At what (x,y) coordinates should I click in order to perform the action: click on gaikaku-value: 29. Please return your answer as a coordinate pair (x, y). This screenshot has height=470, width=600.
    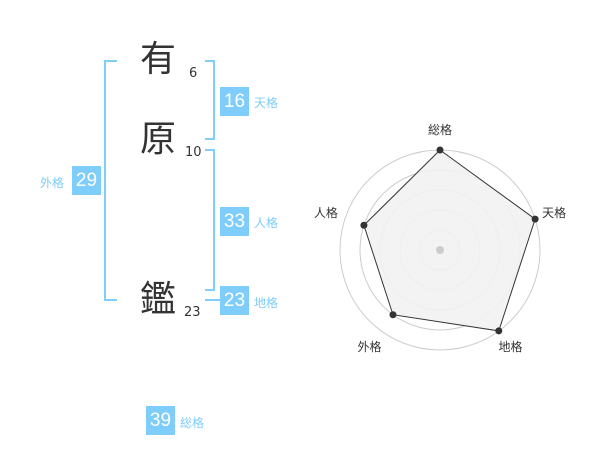
    Looking at the image, I should click on (86, 180).